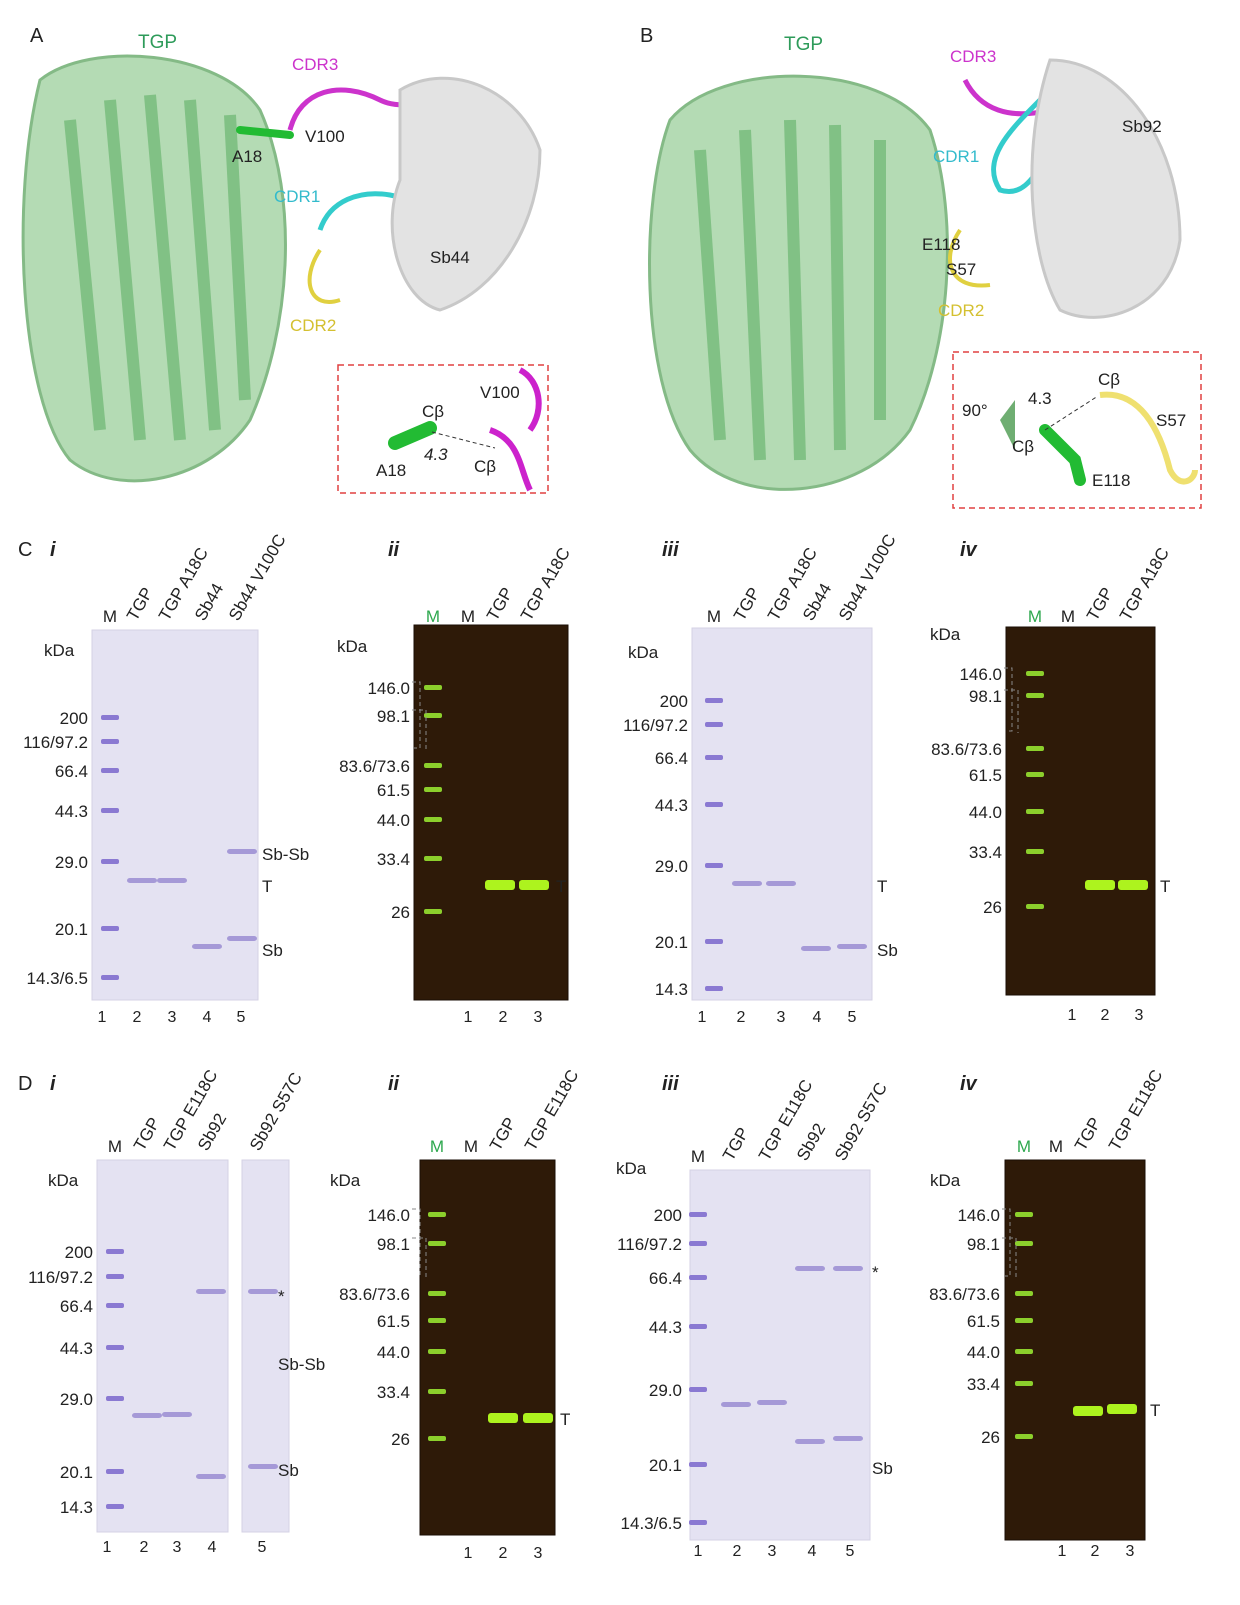 Image resolution: width=1240 pixels, height=1605 pixels. What do you see at coordinates (79, 1252) in the screenshot?
I see `marker-label: 200` at bounding box center [79, 1252].